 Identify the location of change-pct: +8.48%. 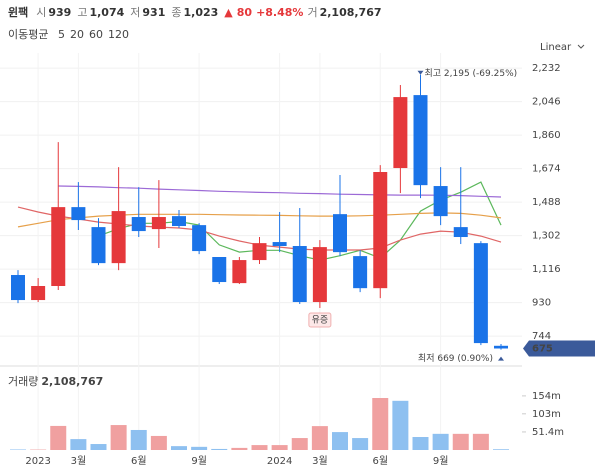
(280, 12).